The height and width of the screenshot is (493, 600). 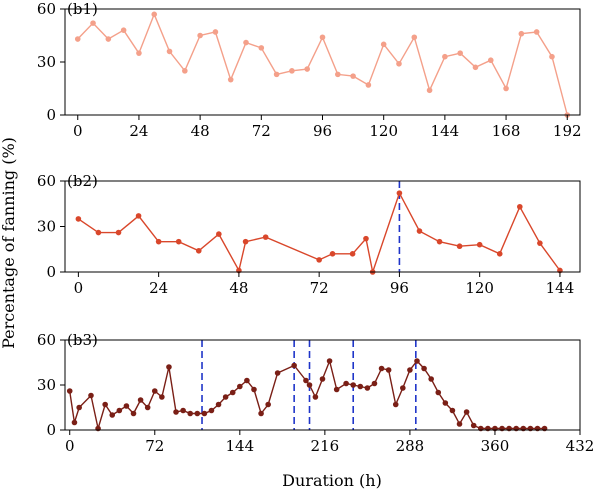 What do you see at coordinates (506, 131) in the screenshot?
I see `x-tick-label: 168` at bounding box center [506, 131].